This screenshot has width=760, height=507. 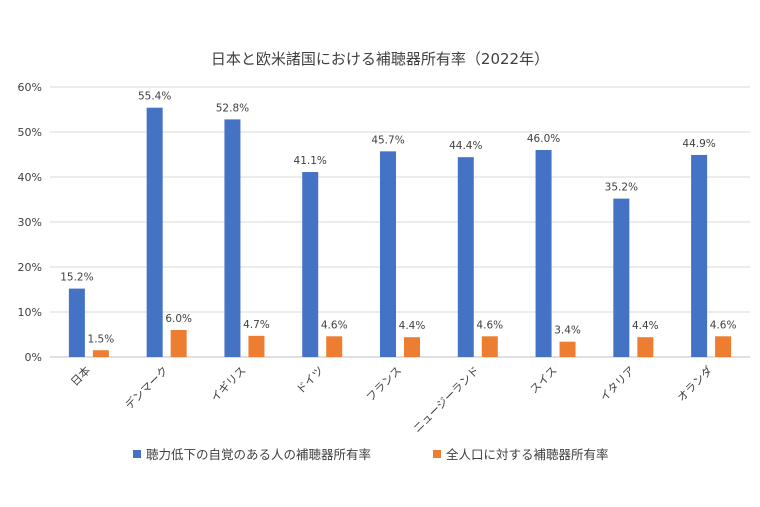 What do you see at coordinates (380, 59) in the screenshot?
I see `chart-title: 日本と欧米諸国における補聴器所有率（2022年）` at bounding box center [380, 59].